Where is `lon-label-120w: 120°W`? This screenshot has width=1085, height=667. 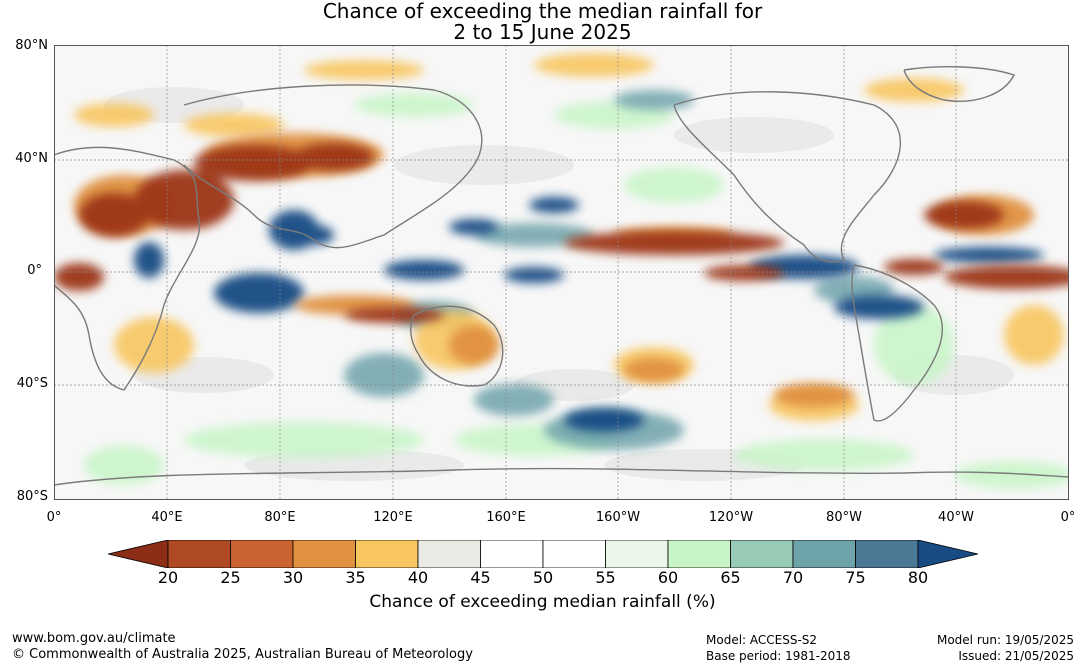
lon-label-120w: 120°W is located at coordinates (731, 517).